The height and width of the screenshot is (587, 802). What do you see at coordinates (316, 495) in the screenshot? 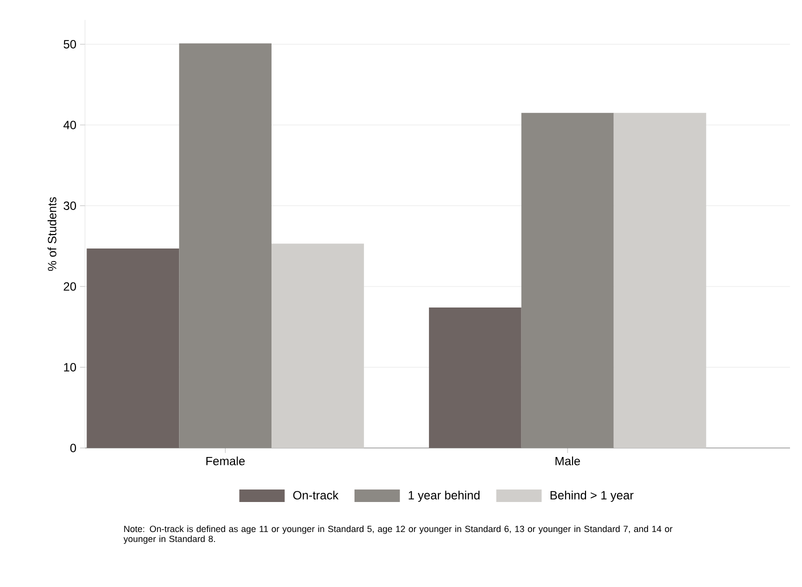
I see `legend-label: On-track` at bounding box center [316, 495].